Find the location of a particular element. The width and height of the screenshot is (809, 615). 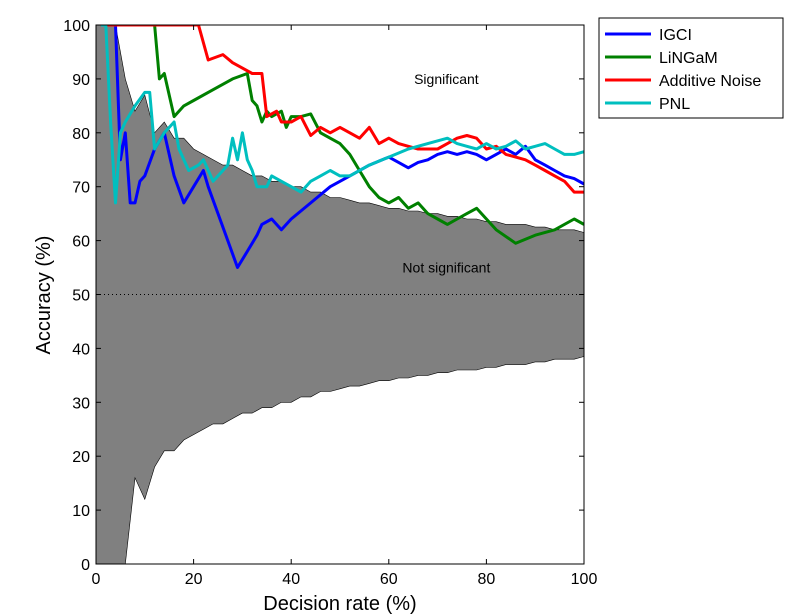

x-tick-label: 20 is located at coordinates (194, 579).